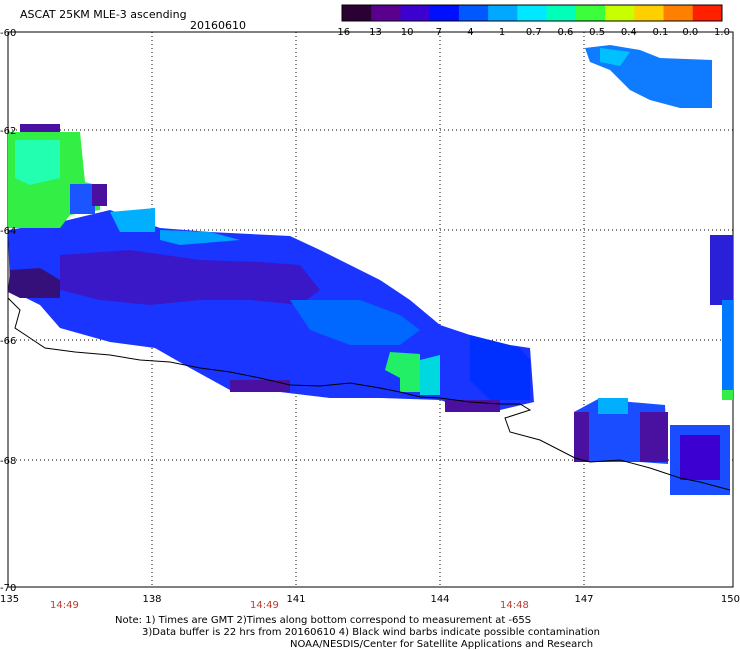  Describe the element at coordinates (8, 311) in the screenshot. I see `latitude-axis-labels: -60 -62 -64 -66 -68 -70` at that location.